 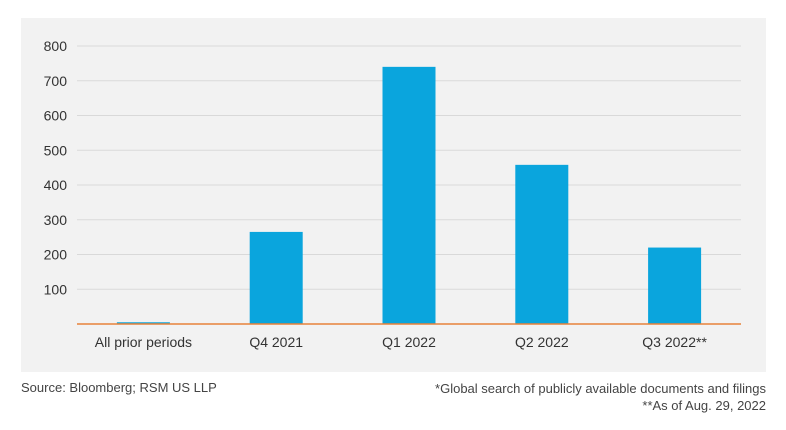 I want to click on x-tick-label: Q3 2022**, so click(x=674, y=342).